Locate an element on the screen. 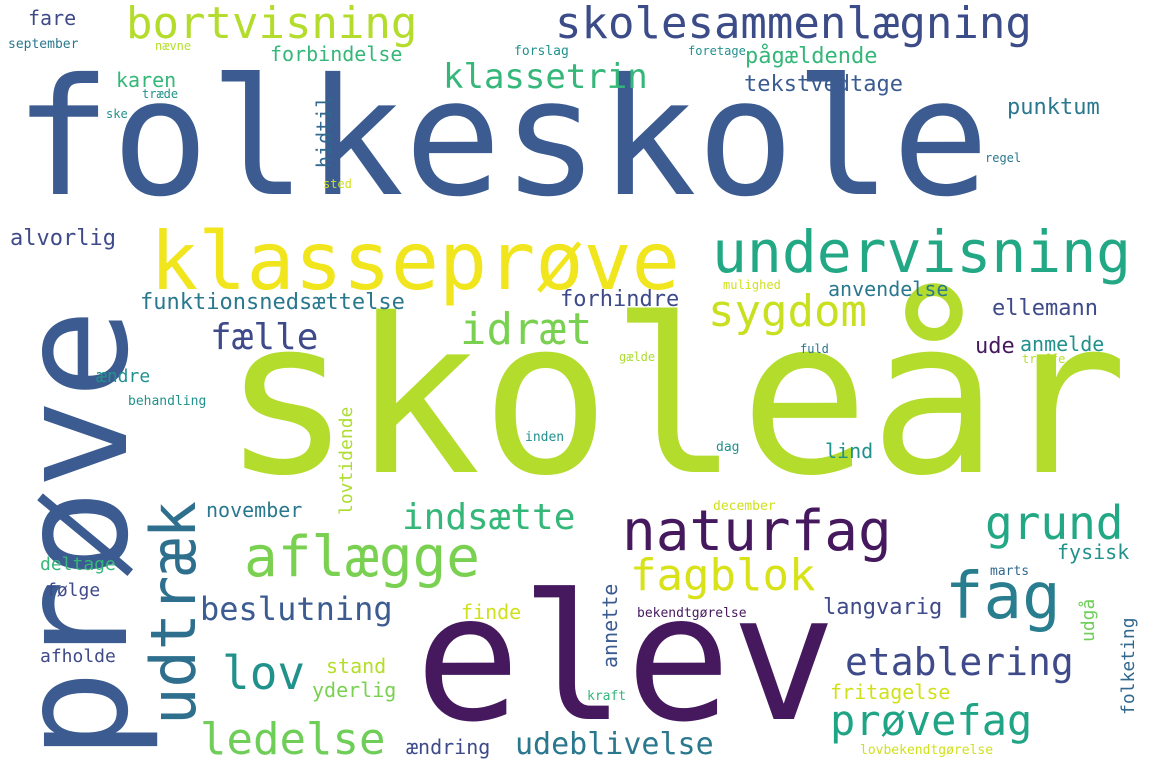 The image size is (1155, 770). word-finde: finde is located at coordinates (491, 612).